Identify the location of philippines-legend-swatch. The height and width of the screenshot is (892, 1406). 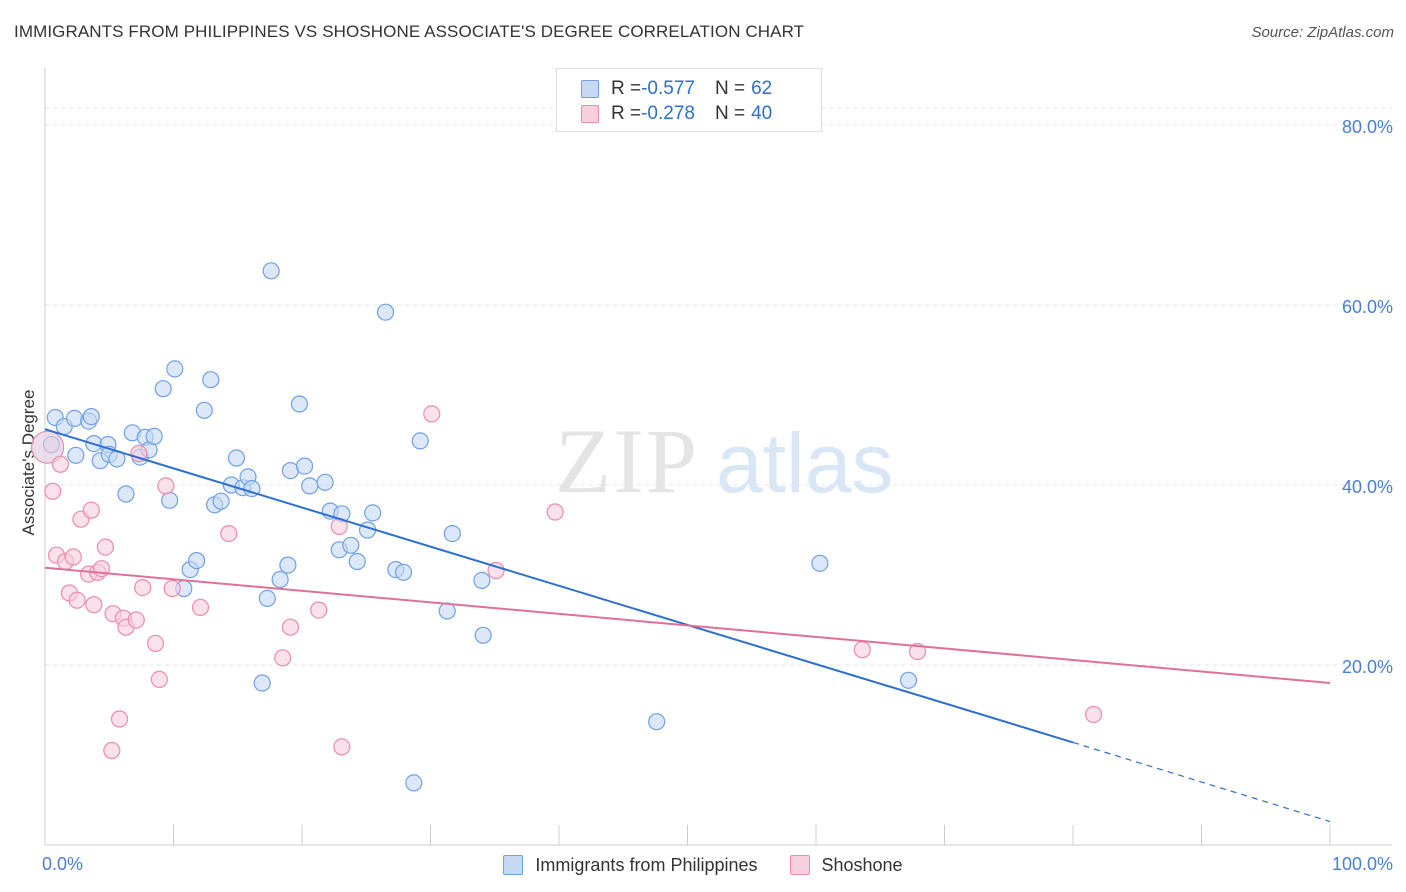
(513, 865).